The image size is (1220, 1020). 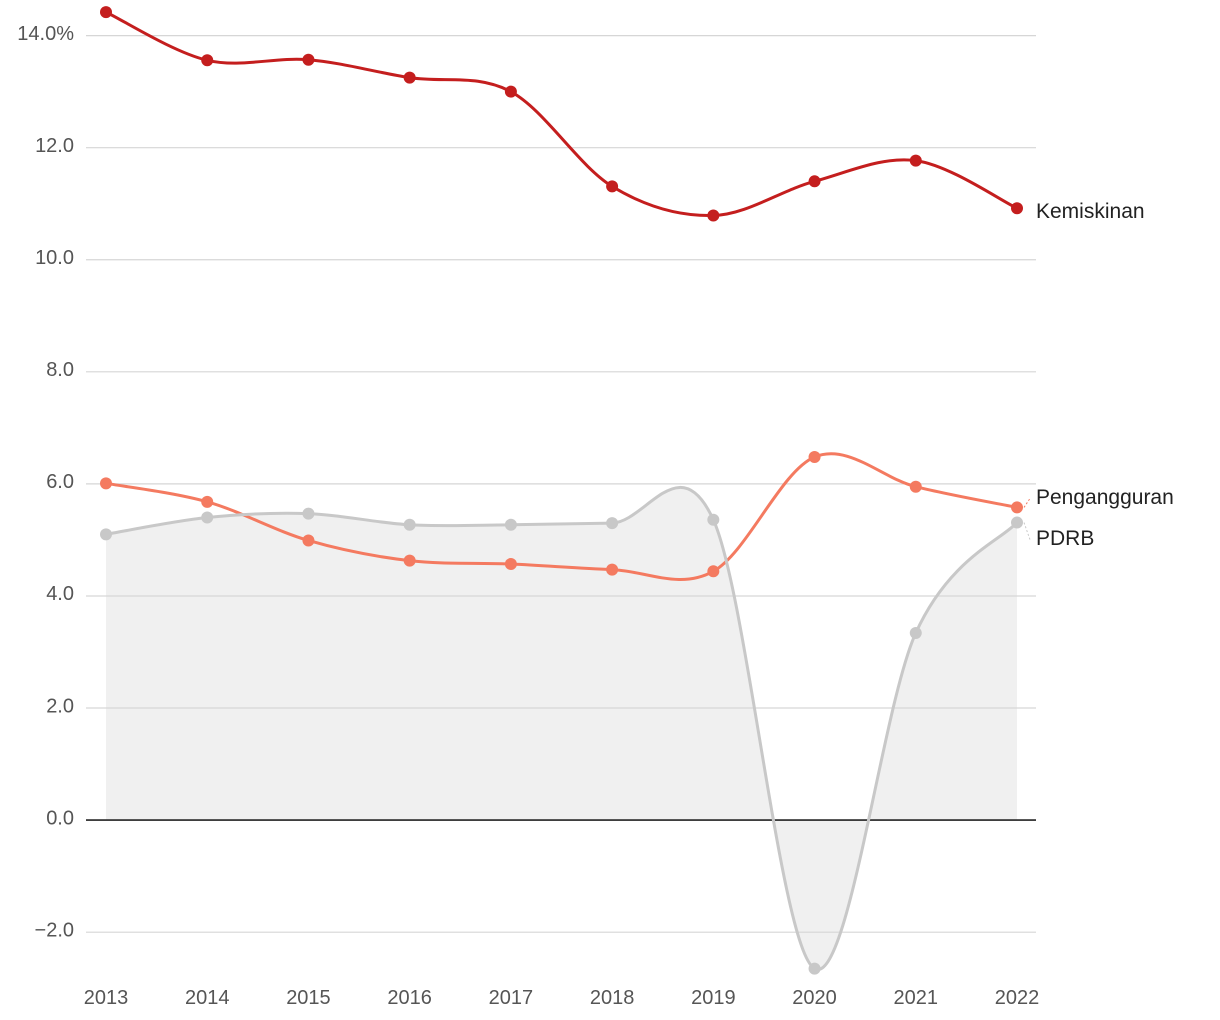 I want to click on x-tick-label: 2013, so click(x=106, y=998).